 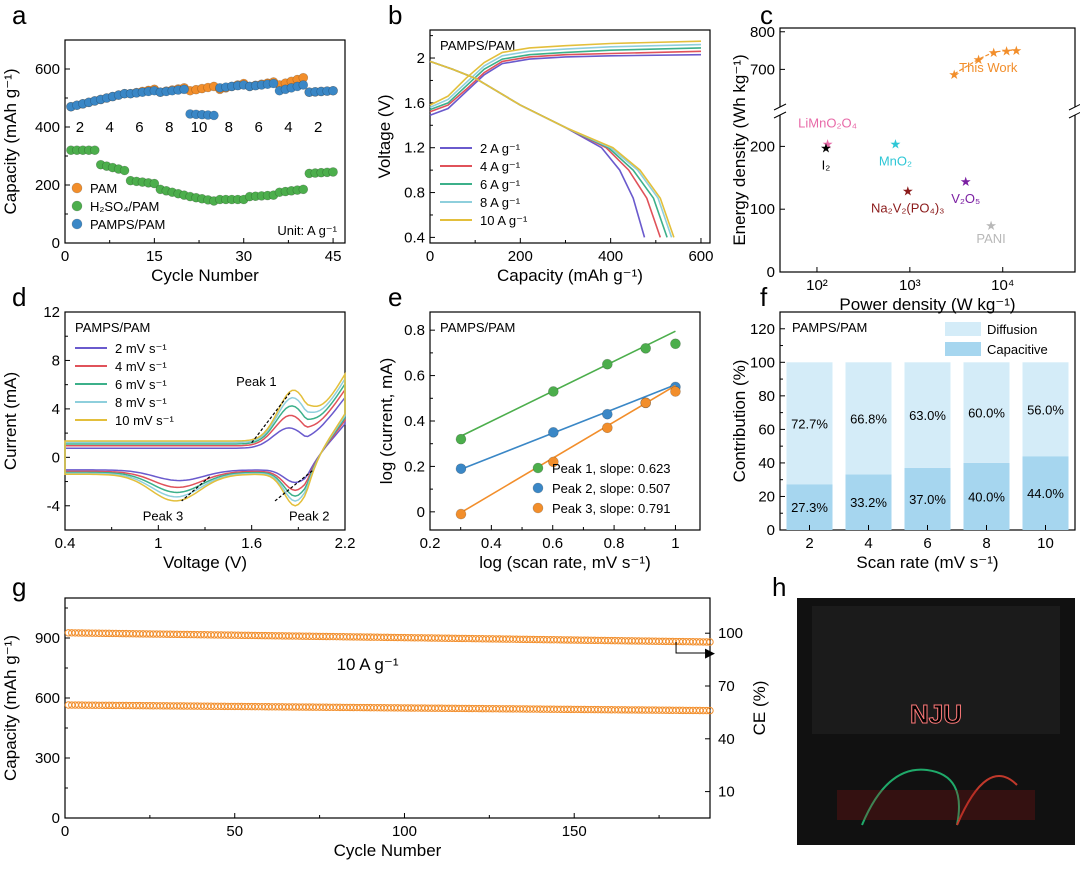 I want to click on x-axis-label: Capacity (mAh g⁻¹), so click(x=570, y=275).